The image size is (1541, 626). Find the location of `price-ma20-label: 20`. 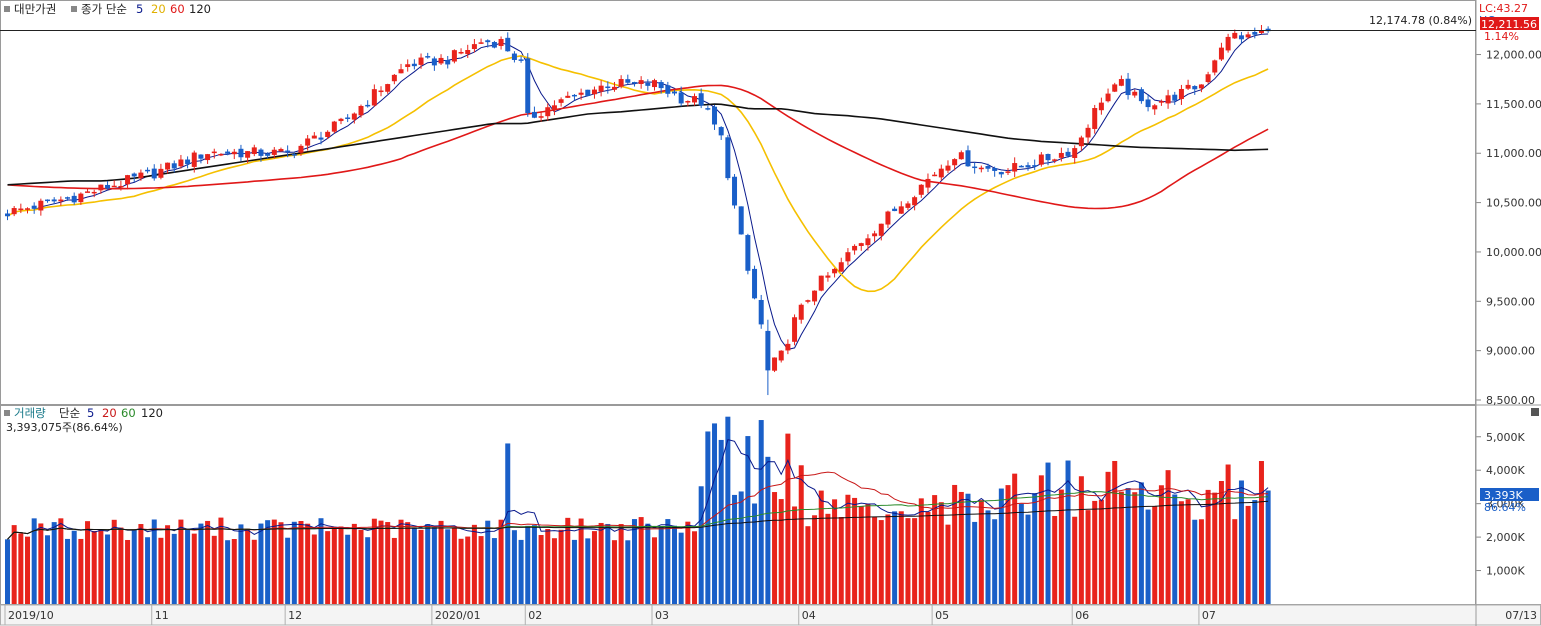

price-ma20-label: 20 is located at coordinates (158, 9).